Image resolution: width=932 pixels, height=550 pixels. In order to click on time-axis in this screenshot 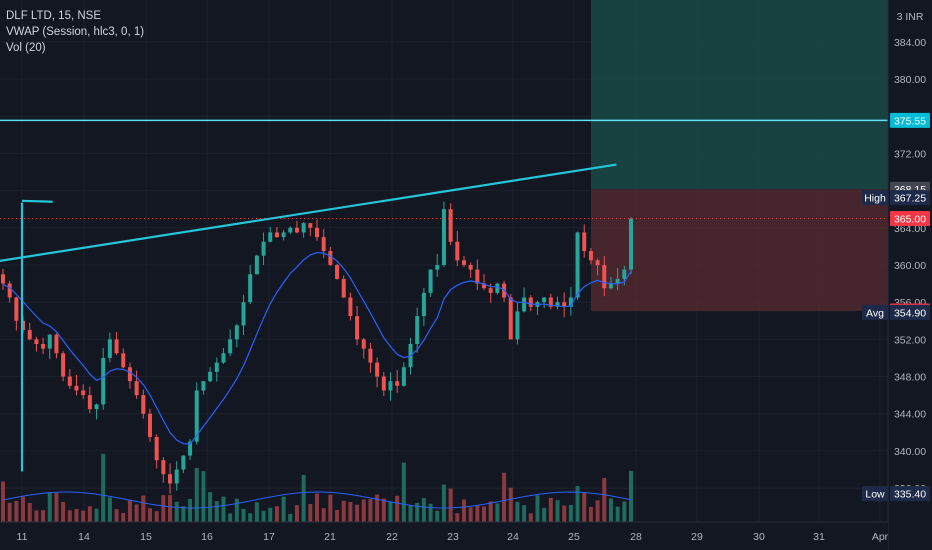, I will do `click(444, 536)`.